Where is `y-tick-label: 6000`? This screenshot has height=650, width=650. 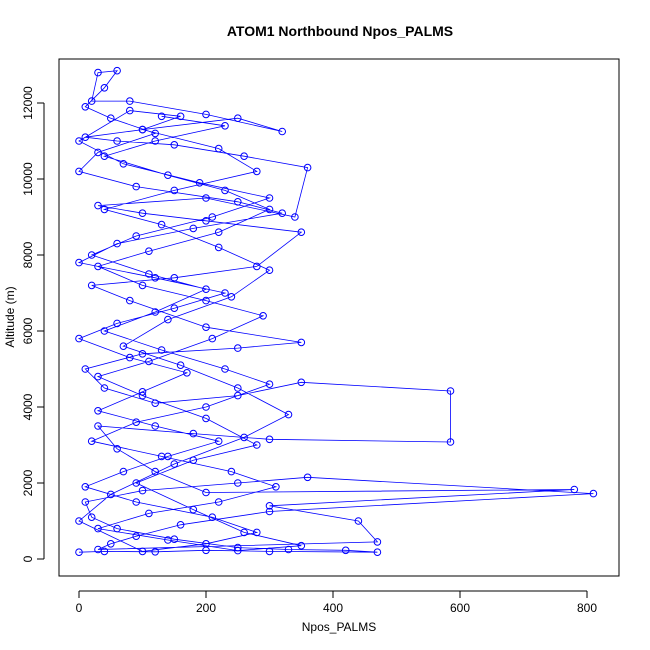
y-tick-label: 6000 is located at coordinates (28, 330).